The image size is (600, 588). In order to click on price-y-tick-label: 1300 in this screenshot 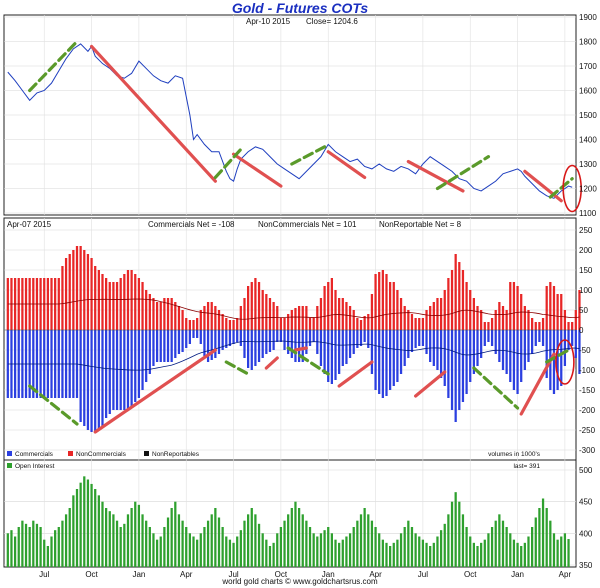, I will do `click(588, 164)`.